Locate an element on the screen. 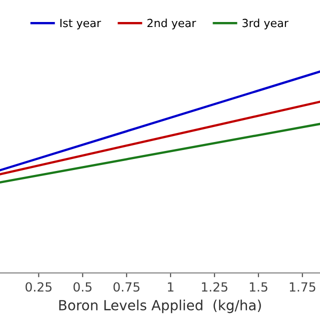  x-tick-label: 0.5 is located at coordinates (83, 287).